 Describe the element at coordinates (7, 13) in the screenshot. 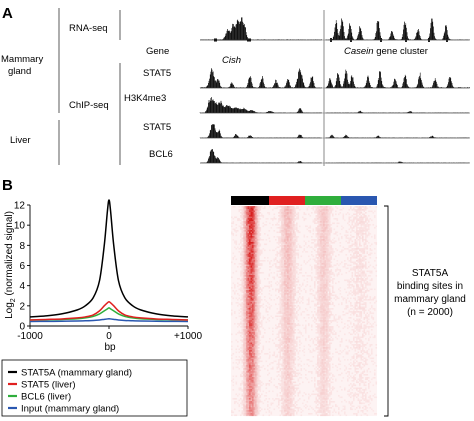

I see `panel-a-letter: A` at that location.